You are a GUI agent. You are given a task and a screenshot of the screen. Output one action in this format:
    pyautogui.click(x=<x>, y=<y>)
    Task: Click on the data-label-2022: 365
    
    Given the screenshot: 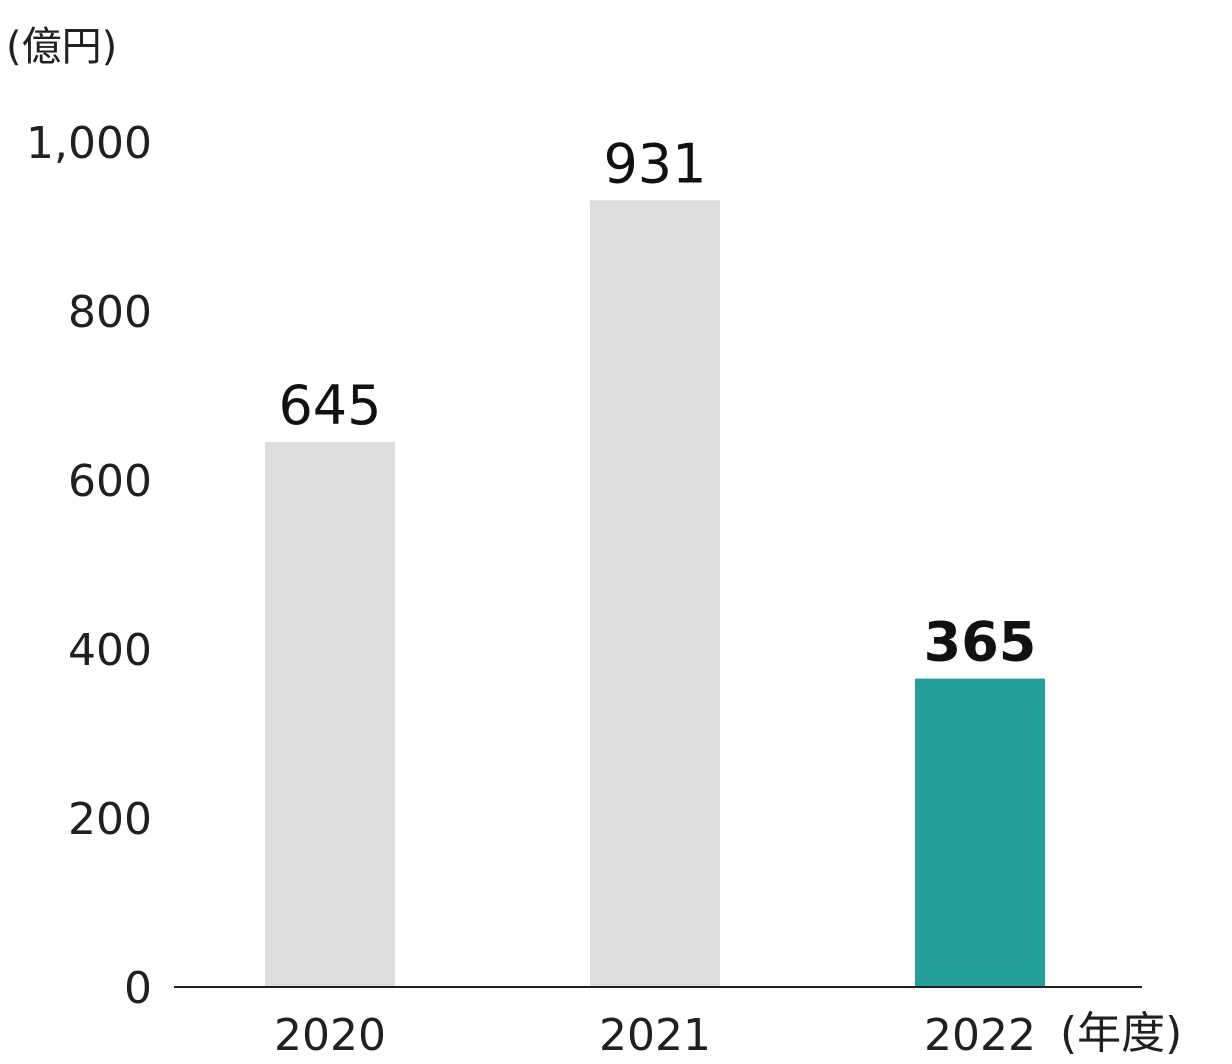 What is the action you would take?
    pyautogui.click(x=980, y=642)
    